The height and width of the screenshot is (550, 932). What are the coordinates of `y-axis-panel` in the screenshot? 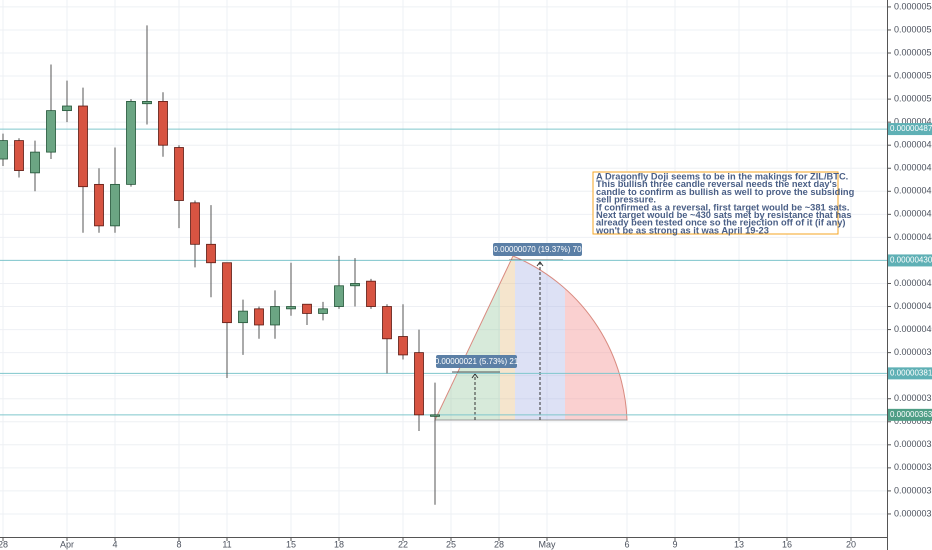 It's located at (909, 275).